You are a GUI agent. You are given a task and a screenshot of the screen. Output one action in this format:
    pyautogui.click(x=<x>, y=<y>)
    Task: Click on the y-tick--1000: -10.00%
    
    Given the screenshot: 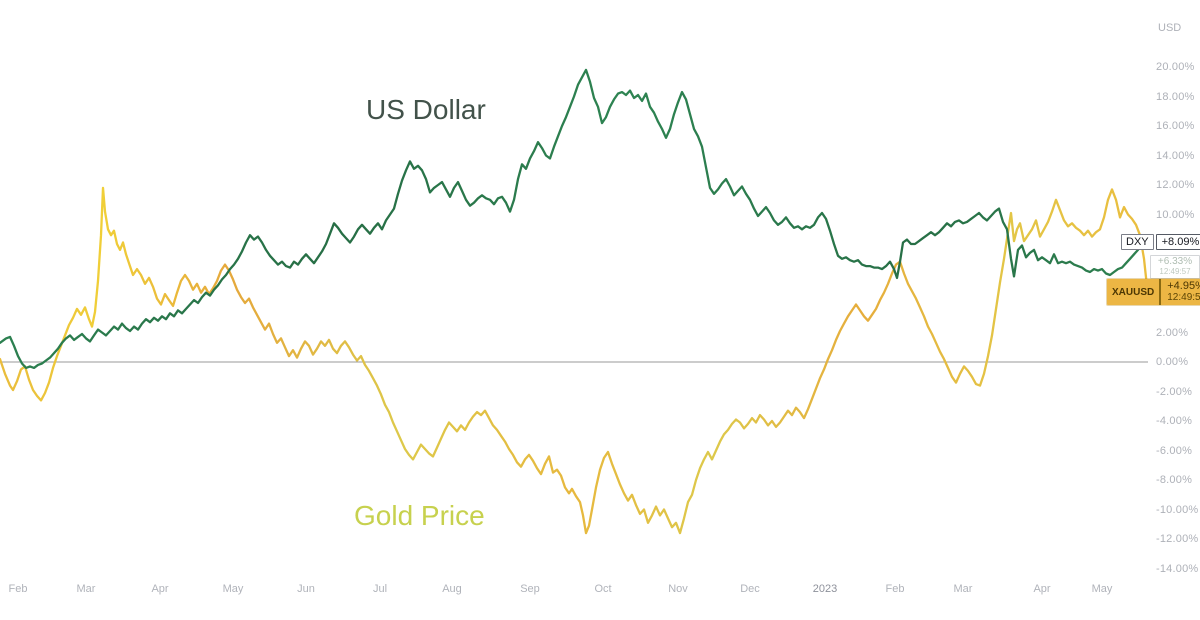 What is the action you would take?
    pyautogui.click(x=1177, y=509)
    